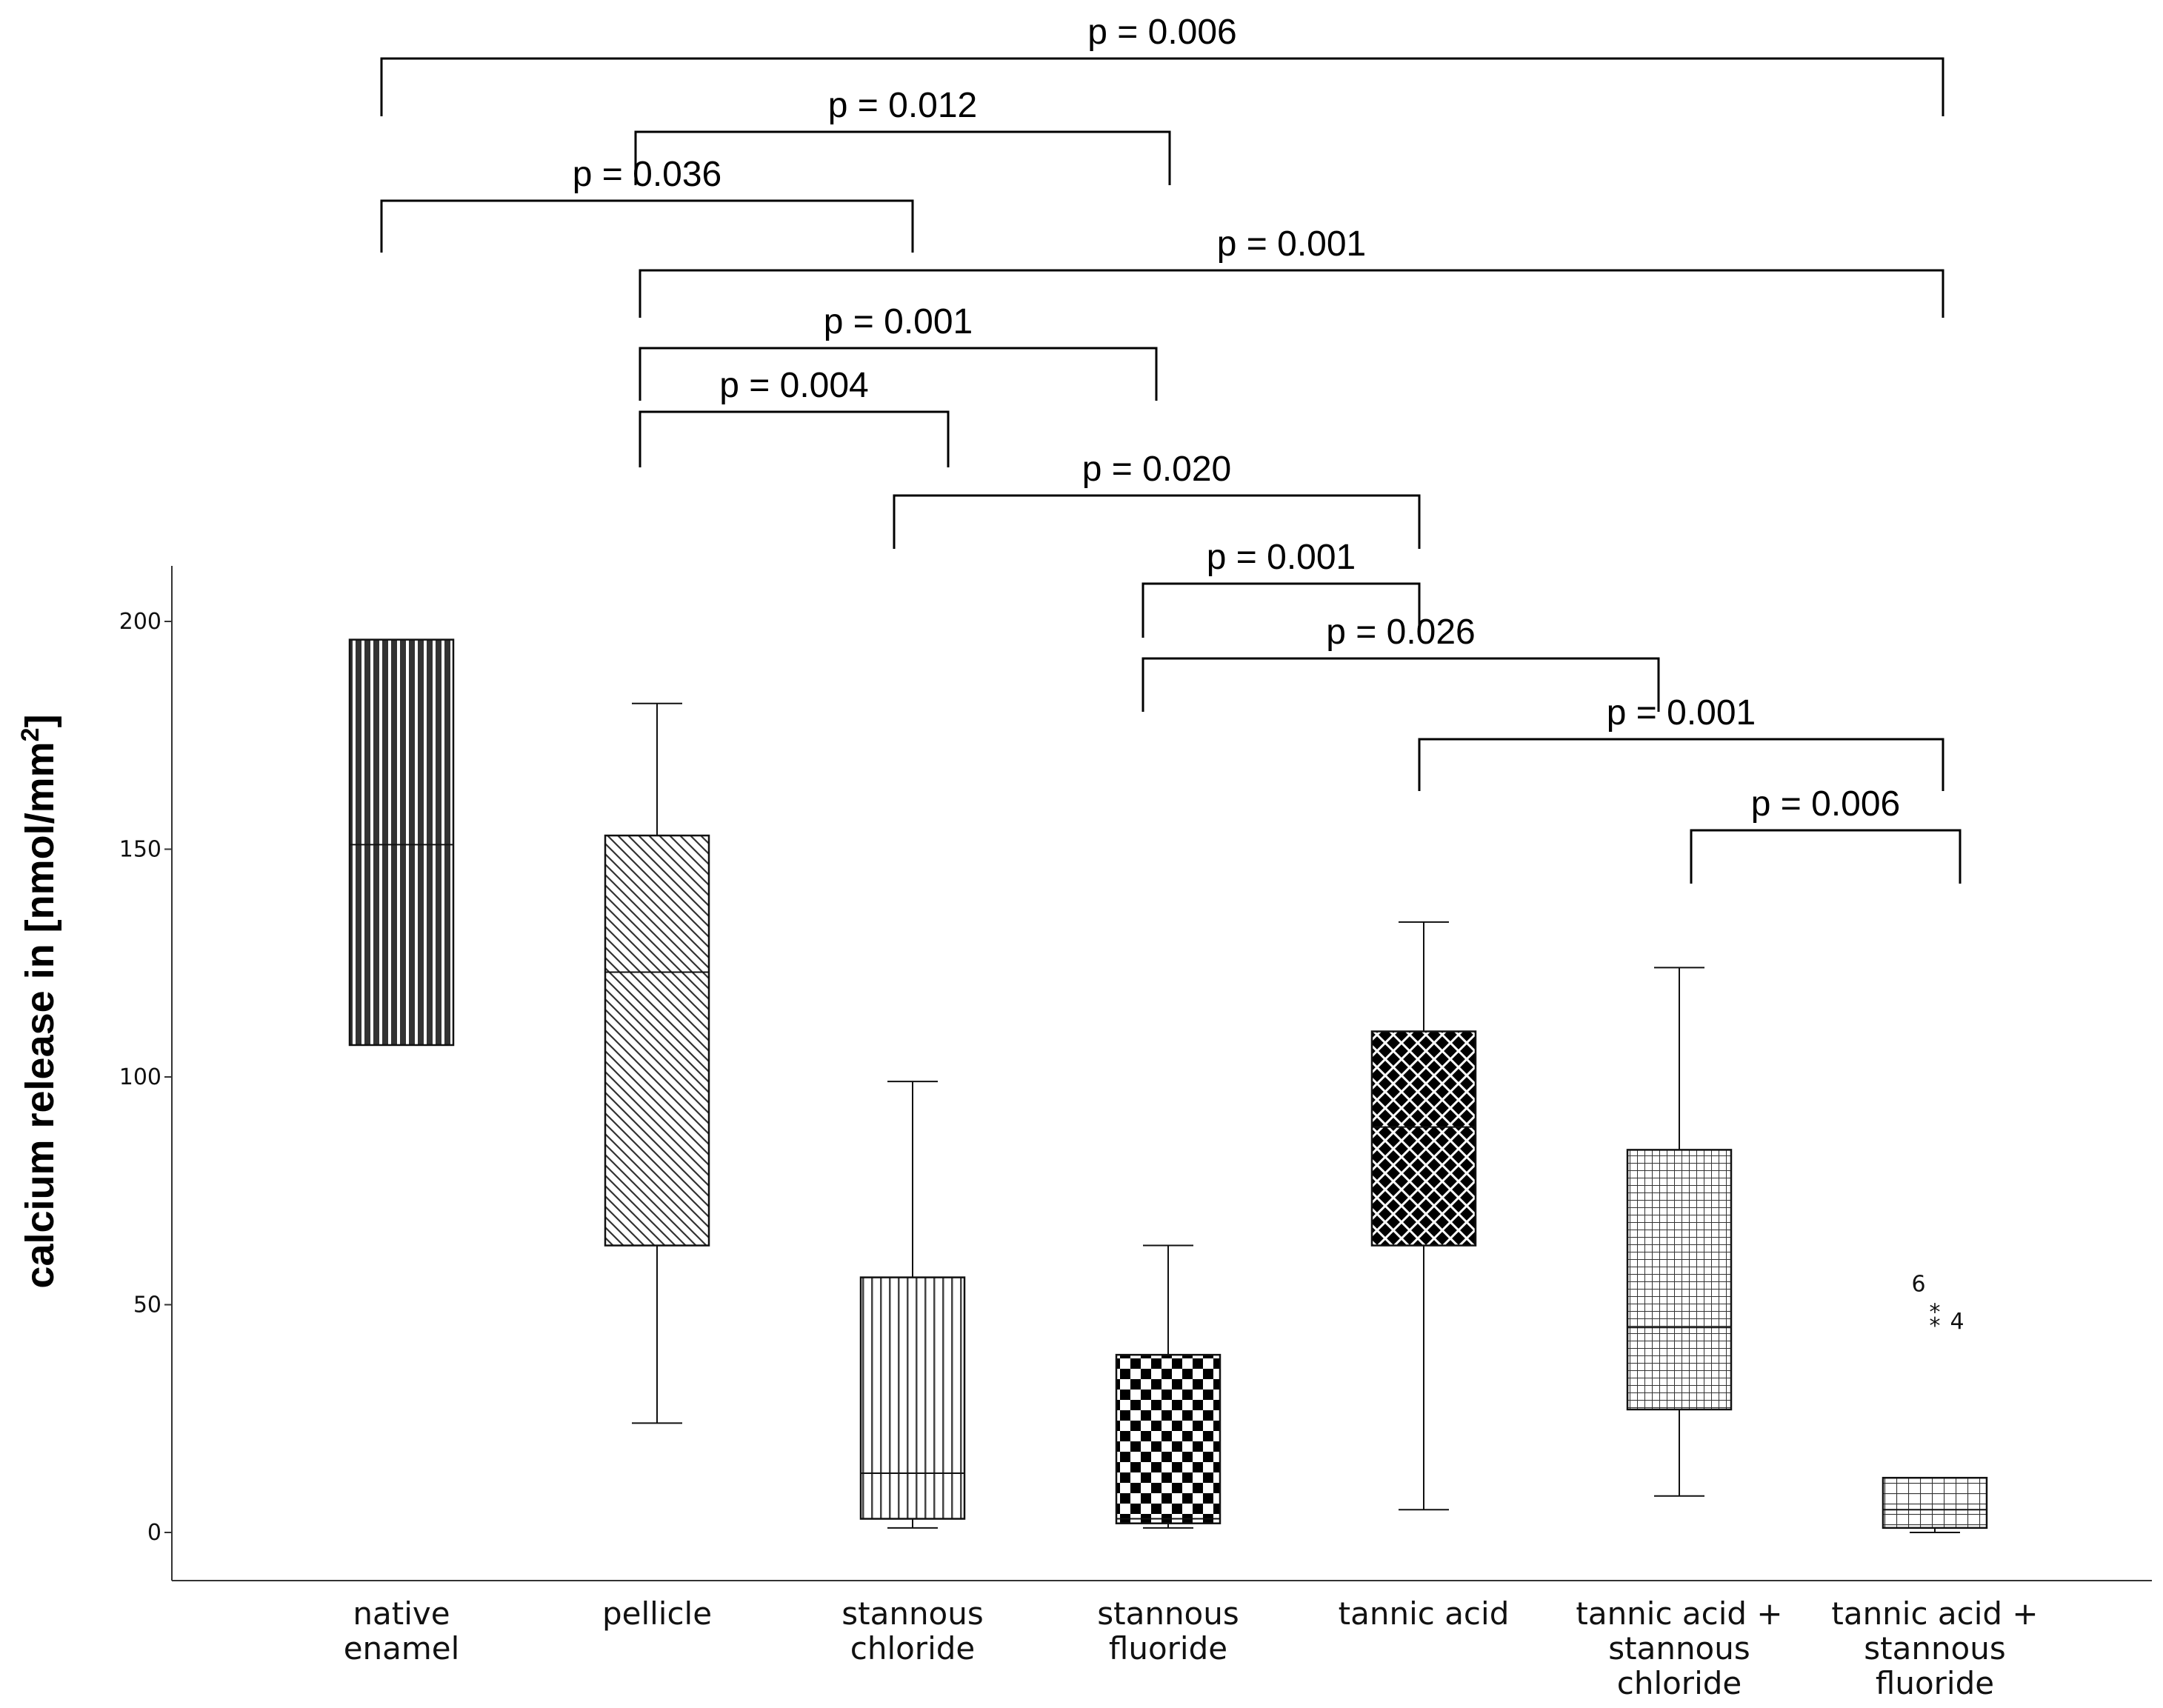  I want to click on box-native_enamel, so click(401, 843).